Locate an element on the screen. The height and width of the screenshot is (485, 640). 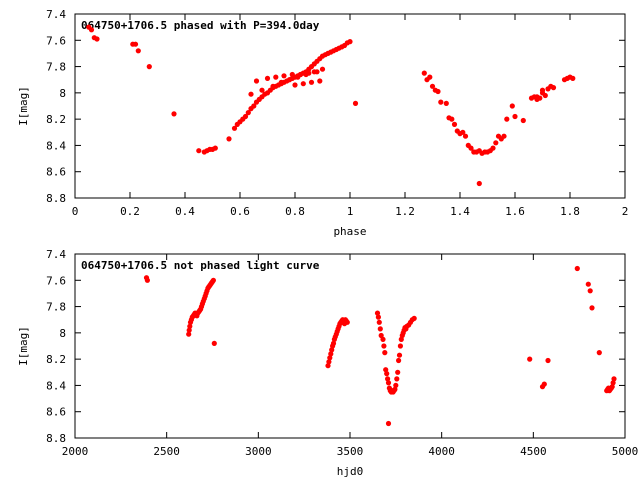
x-tick-label: 0.6 is located at coordinates (240, 211).